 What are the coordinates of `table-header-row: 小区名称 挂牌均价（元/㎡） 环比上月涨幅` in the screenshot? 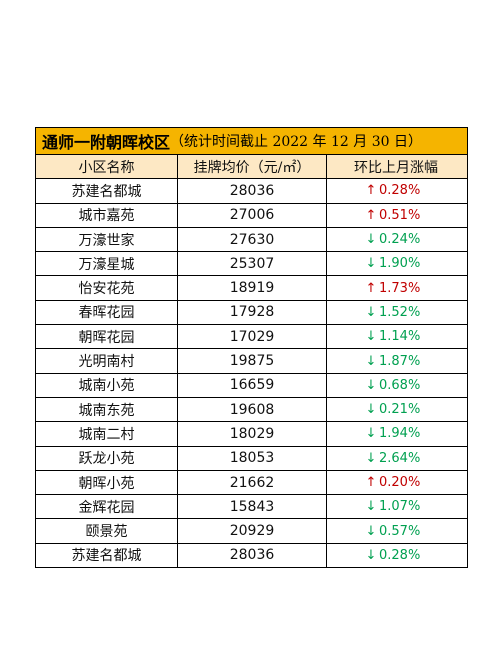 It's located at (251, 167).